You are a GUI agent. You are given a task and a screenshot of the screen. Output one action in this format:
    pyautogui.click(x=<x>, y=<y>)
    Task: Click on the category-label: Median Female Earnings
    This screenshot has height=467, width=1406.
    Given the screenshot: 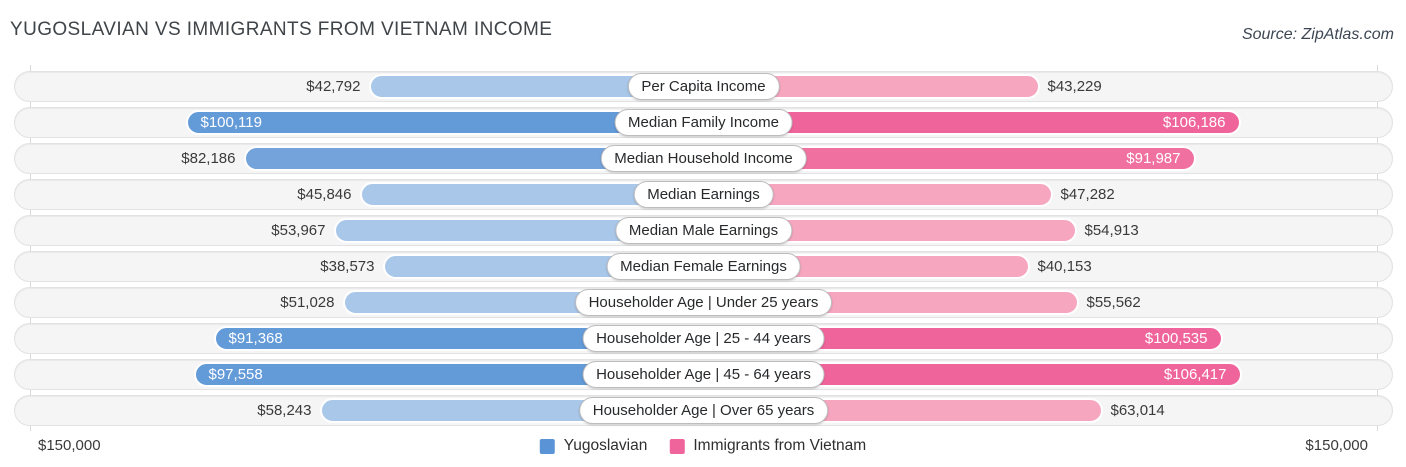 What is the action you would take?
    pyautogui.click(x=703, y=266)
    